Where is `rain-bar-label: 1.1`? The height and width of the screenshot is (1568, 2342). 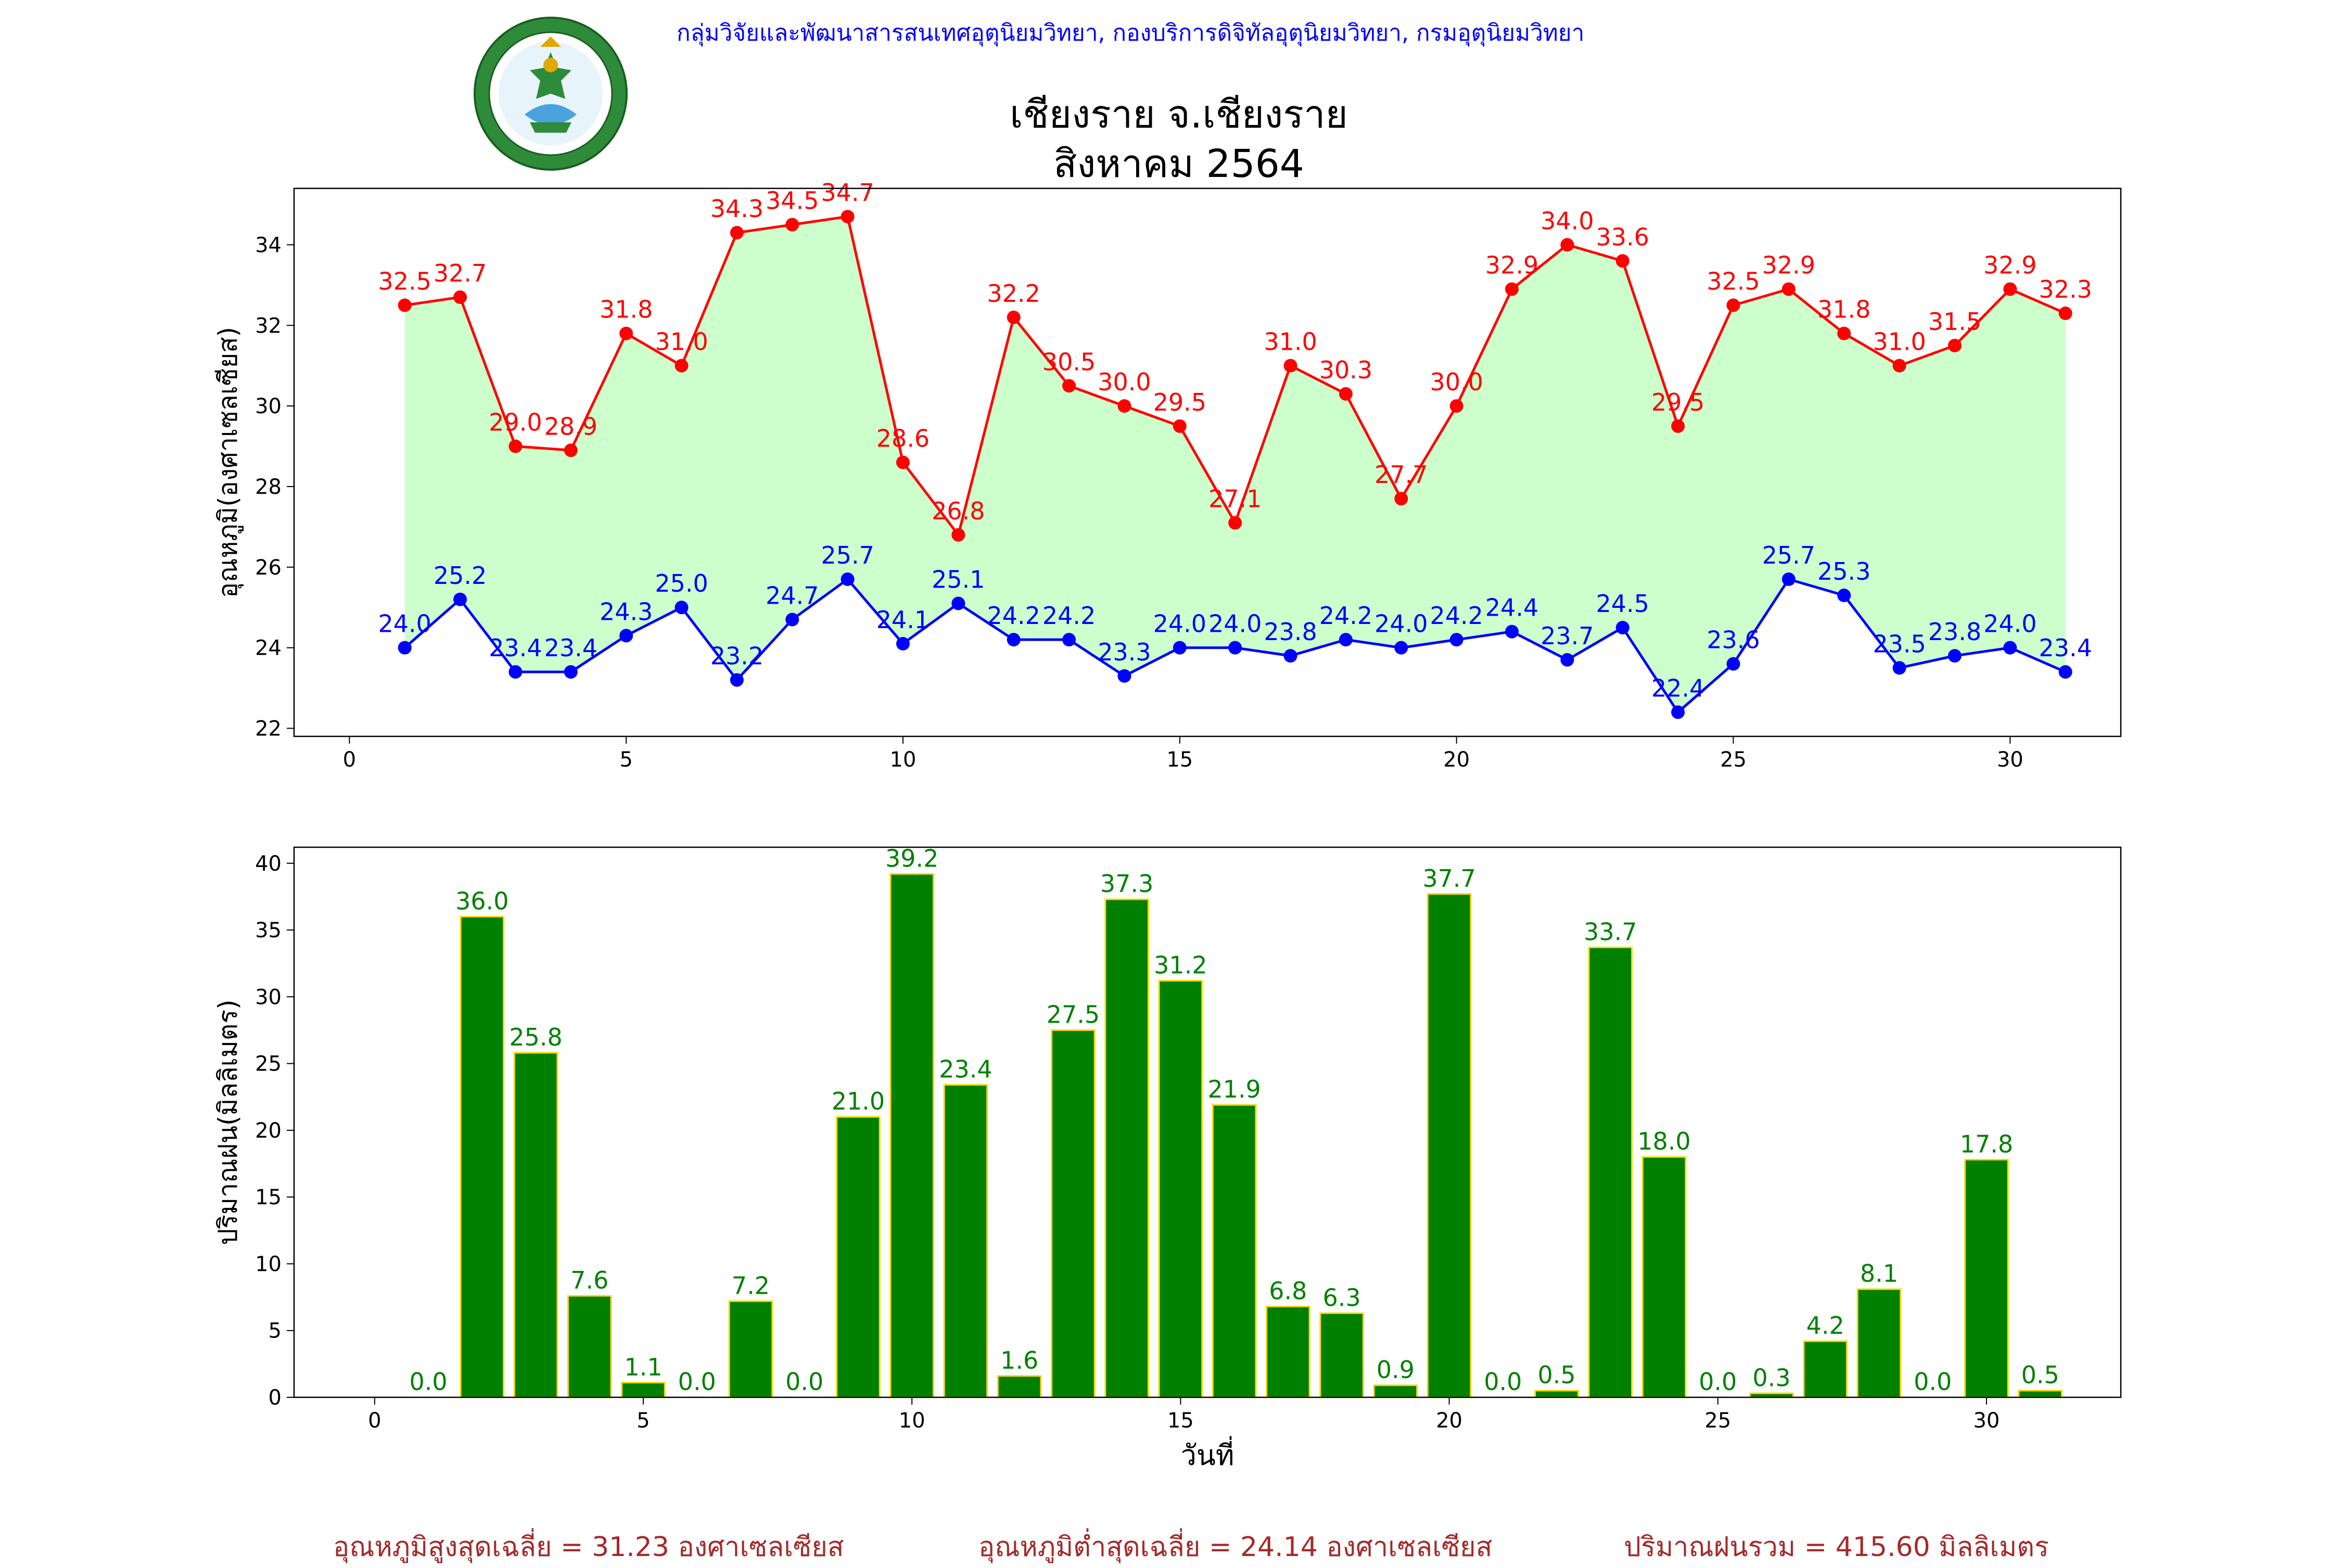 rain-bar-label: 1.1 is located at coordinates (643, 1367).